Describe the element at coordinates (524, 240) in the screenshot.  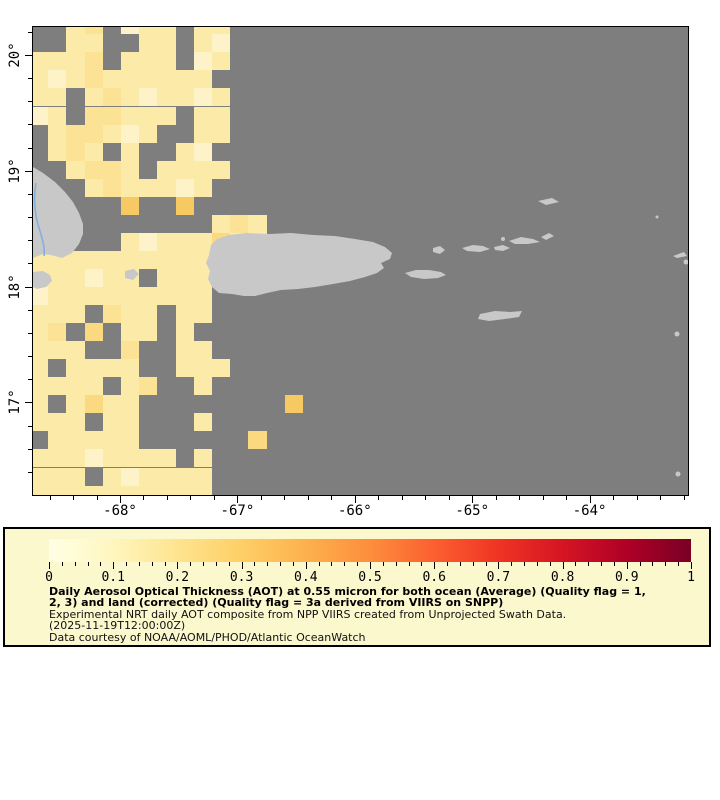
I see `land-tortola` at that location.